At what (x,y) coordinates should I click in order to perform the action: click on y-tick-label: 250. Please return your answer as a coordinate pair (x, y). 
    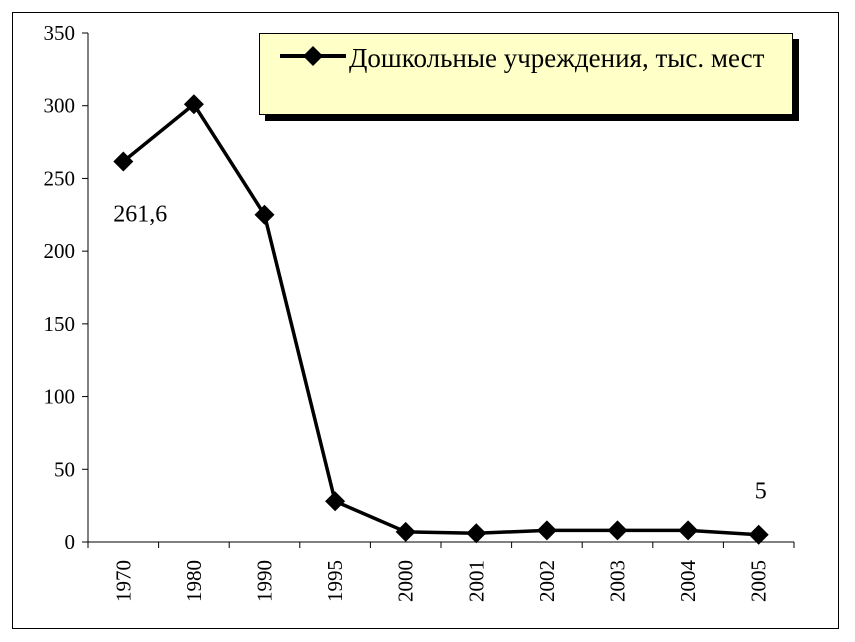
    Looking at the image, I should click on (60, 178).